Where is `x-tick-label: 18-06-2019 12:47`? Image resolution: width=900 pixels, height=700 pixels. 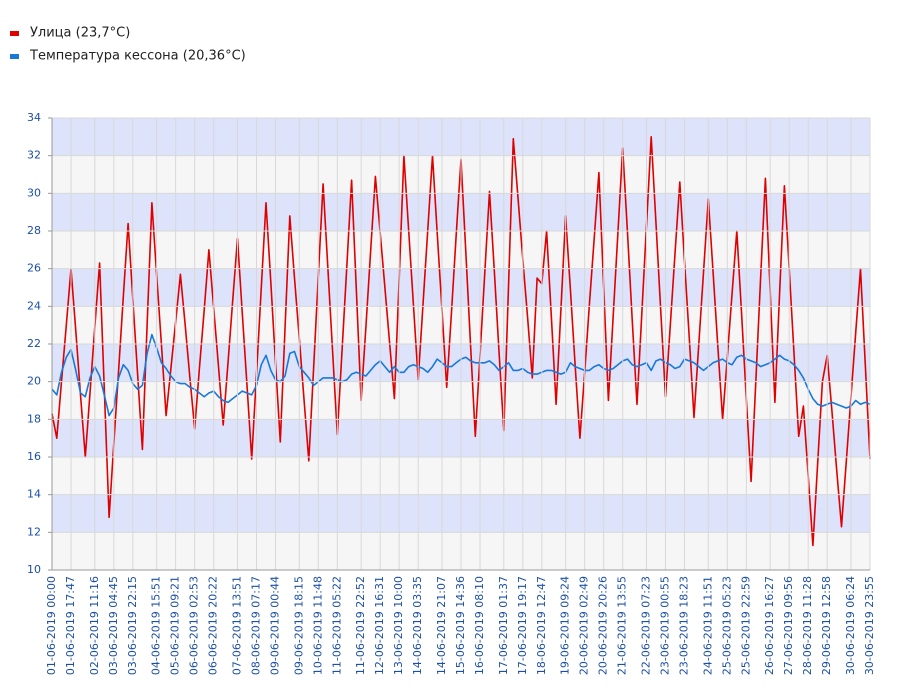 x-tick-label: 18-06-2019 12:47 is located at coordinates (541, 625).